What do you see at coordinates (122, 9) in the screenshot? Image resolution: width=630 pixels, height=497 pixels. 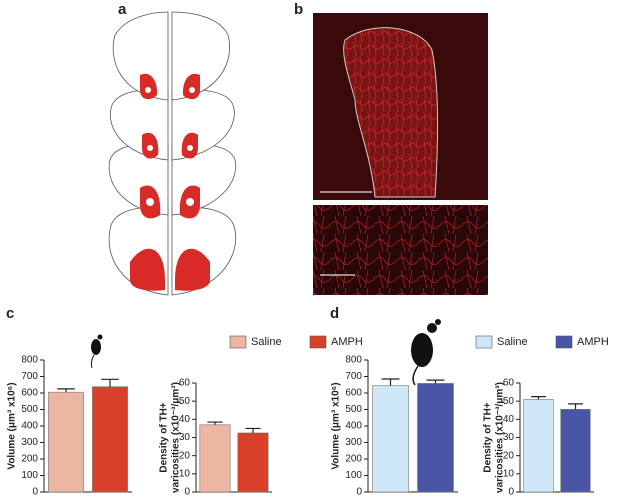 I see `panel-label: a` at bounding box center [122, 9].